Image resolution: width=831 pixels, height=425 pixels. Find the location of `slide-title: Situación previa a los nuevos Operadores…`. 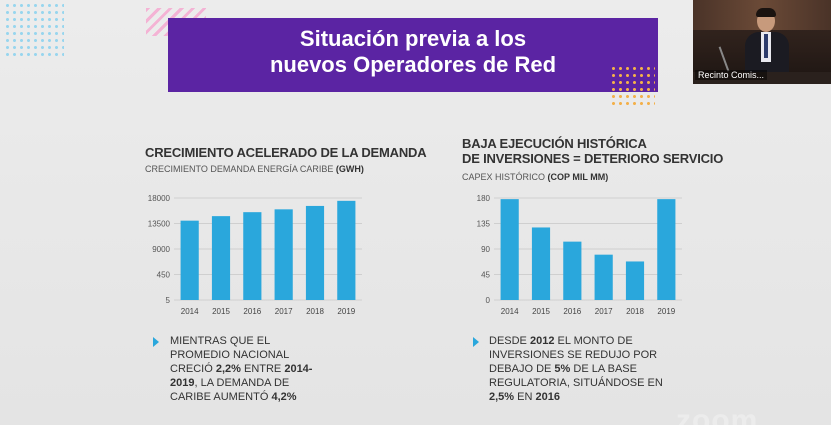

slide-title: Situación previa a los nuevos Operadores… is located at coordinates (413, 52).